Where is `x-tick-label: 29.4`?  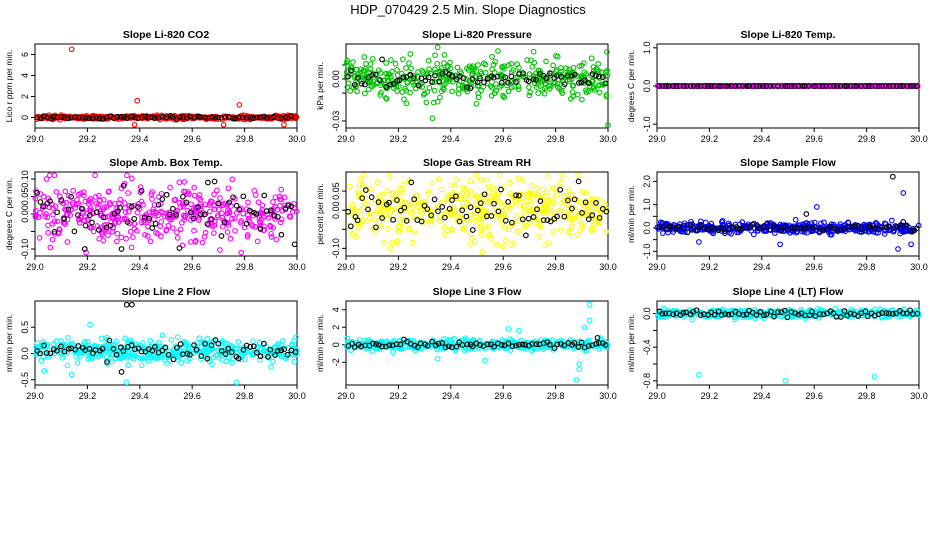
x-tick-label: 29.4 is located at coordinates (451, 139).